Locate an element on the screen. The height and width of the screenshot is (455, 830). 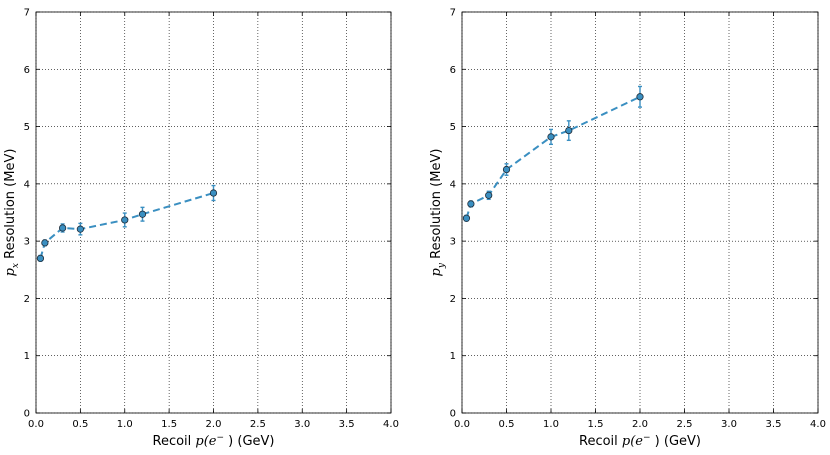
y-axis-label-subscript: y is located at coordinates (442, 265).